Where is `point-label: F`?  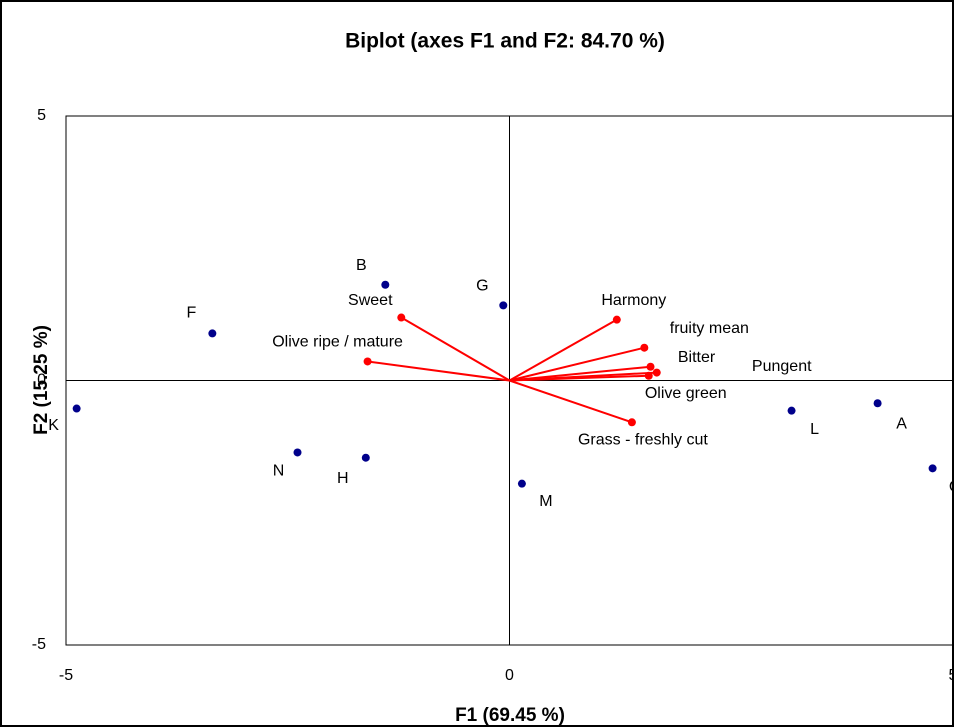
point-label: F is located at coordinates (191, 313).